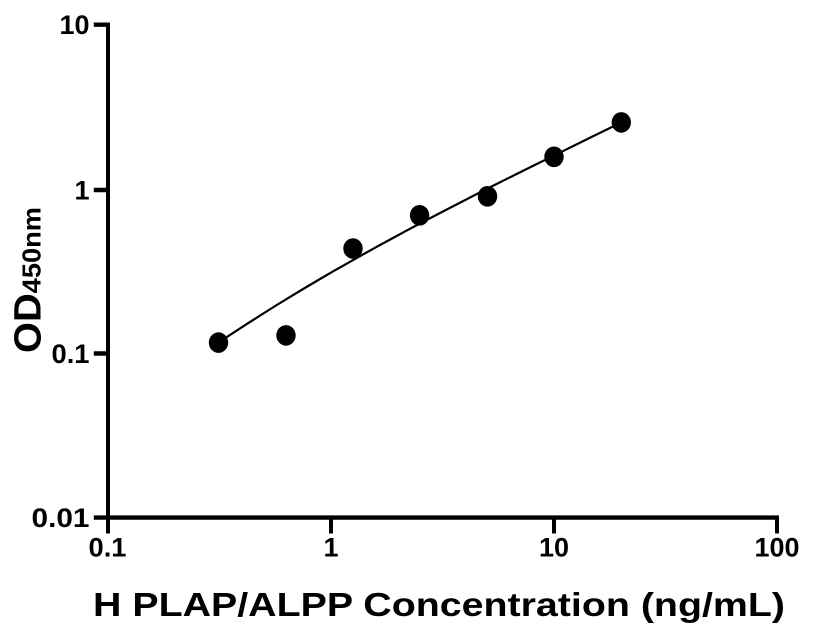 Image resolution: width=816 pixels, height=640 pixels. I want to click on svg-text: 0.01, so click(61, 518).